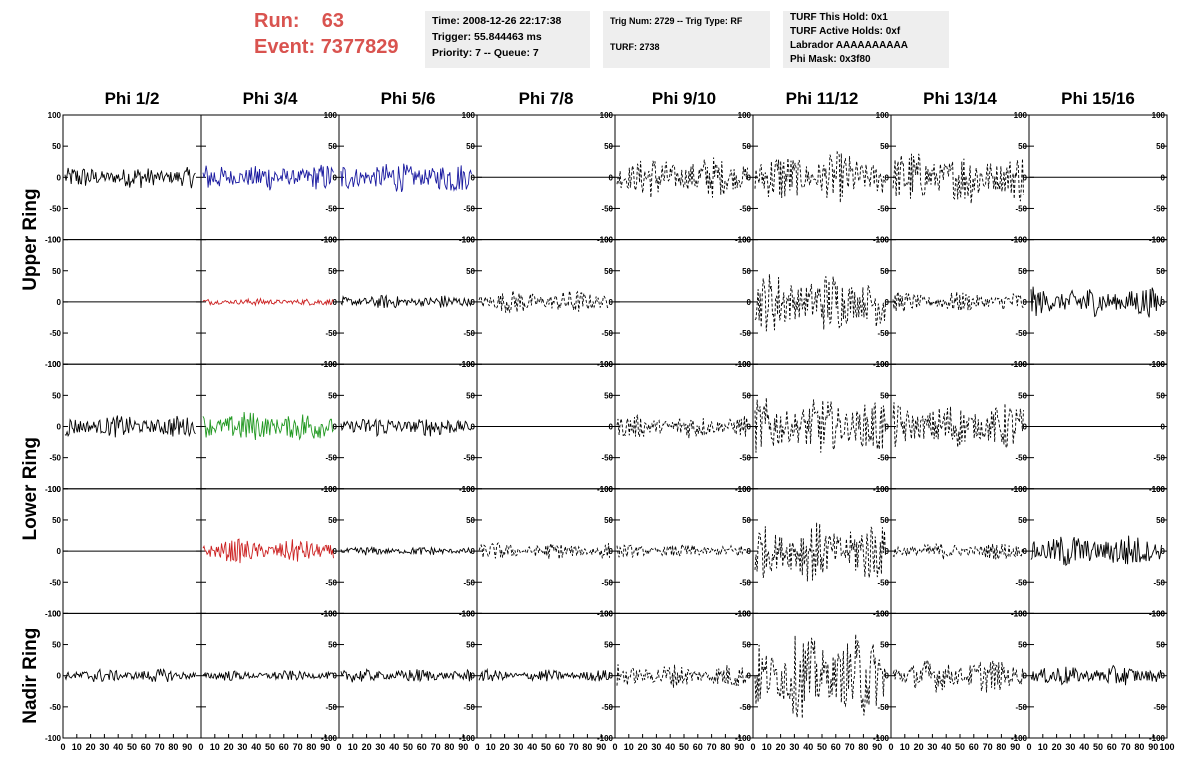 This screenshot has height=772, width=1196. What do you see at coordinates (822, 98) in the screenshot?
I see `column-header: Phi 11/12` at bounding box center [822, 98].